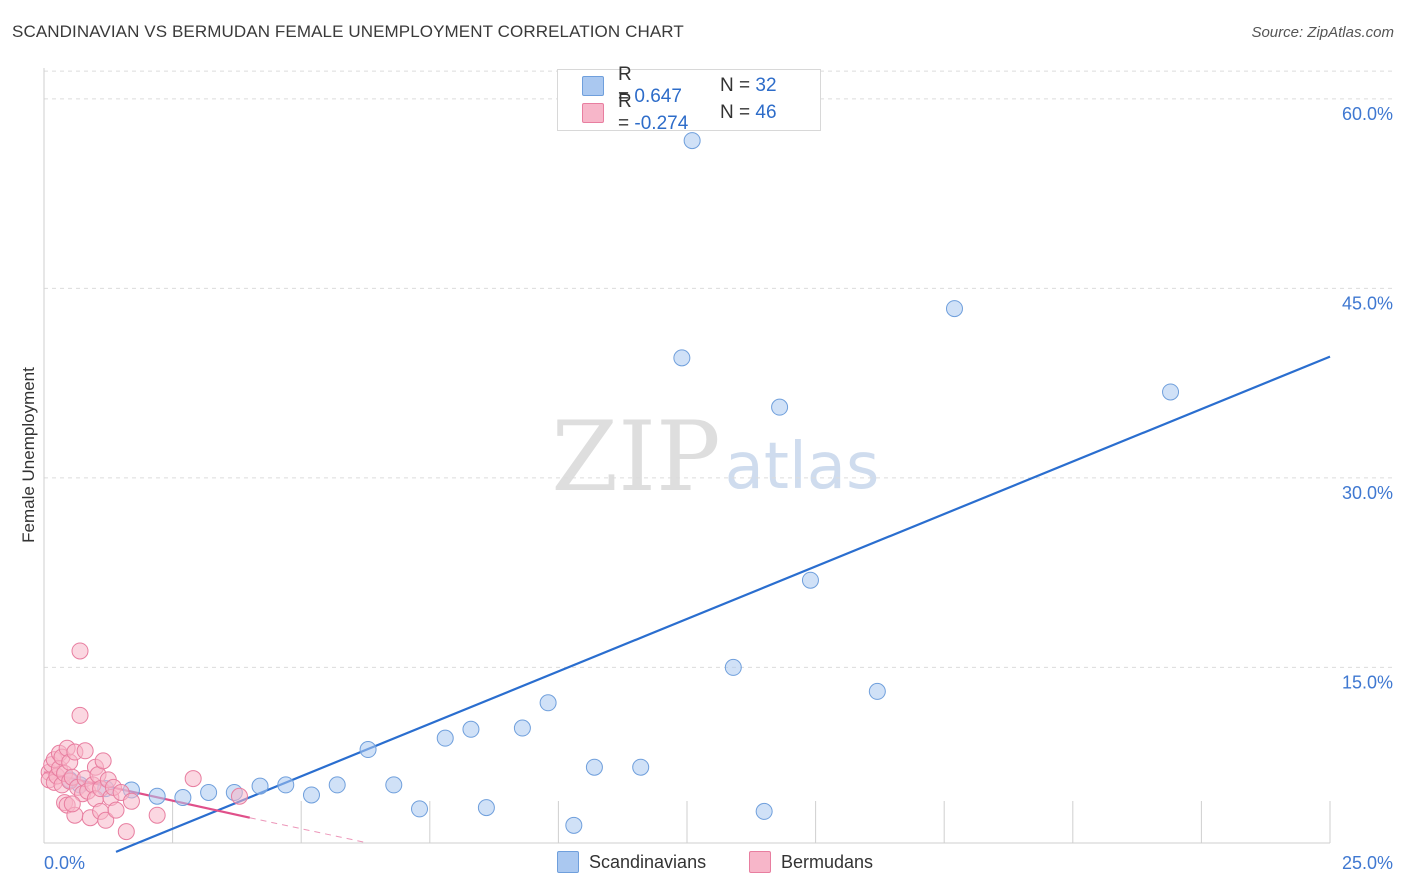 This screenshot has width=1406, height=892. I want to click on legend-item-bermudans: Bermudans, so click(811, 862).